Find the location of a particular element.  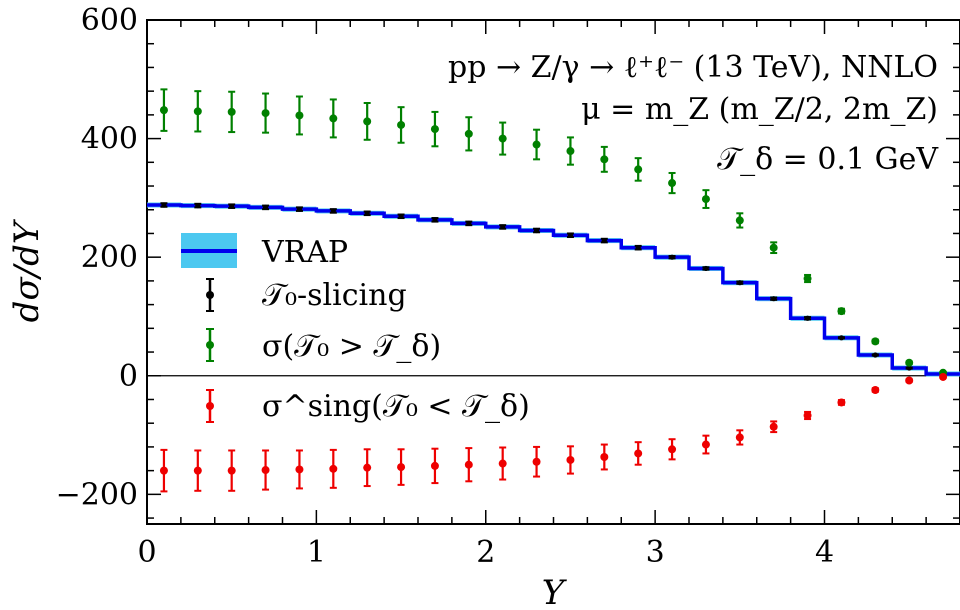

y-tick-label: −200 is located at coordinates (97, 494).